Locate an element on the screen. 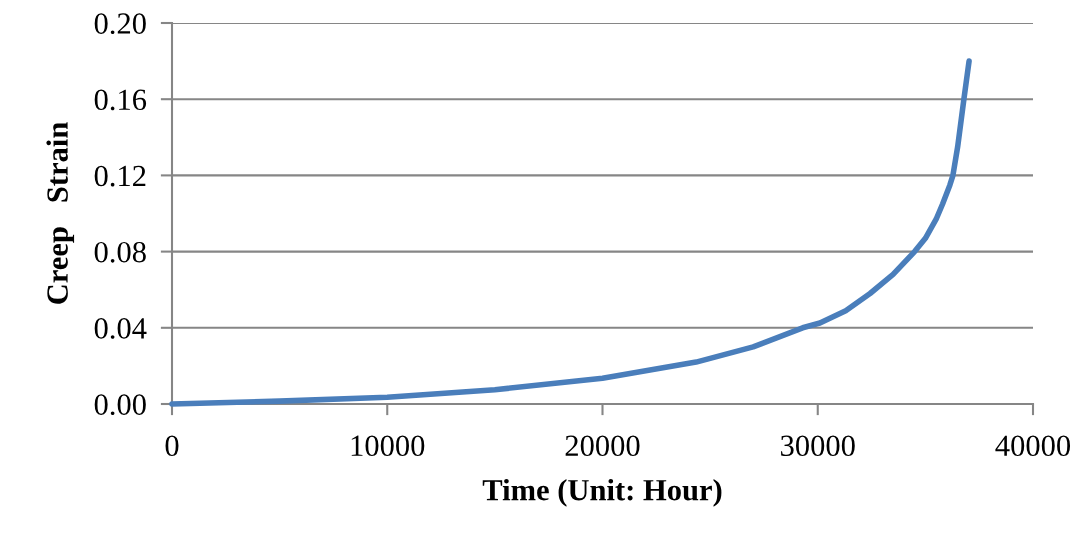 The height and width of the screenshot is (535, 1088). y-axis-title: Creep Strain is located at coordinates (60, 213).